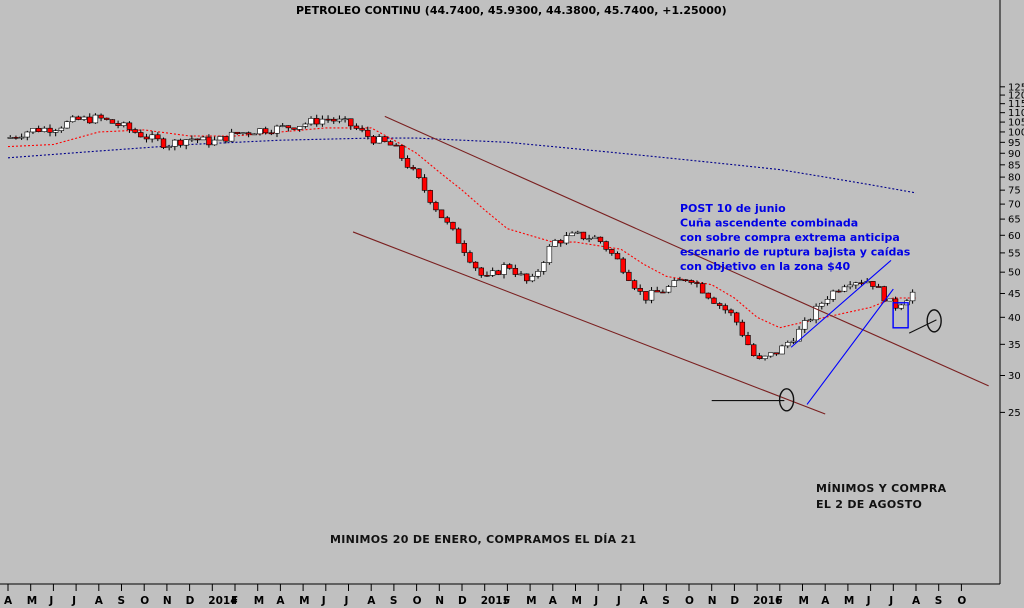  I want to click on x-tick-label: 2016, so click(767, 601).